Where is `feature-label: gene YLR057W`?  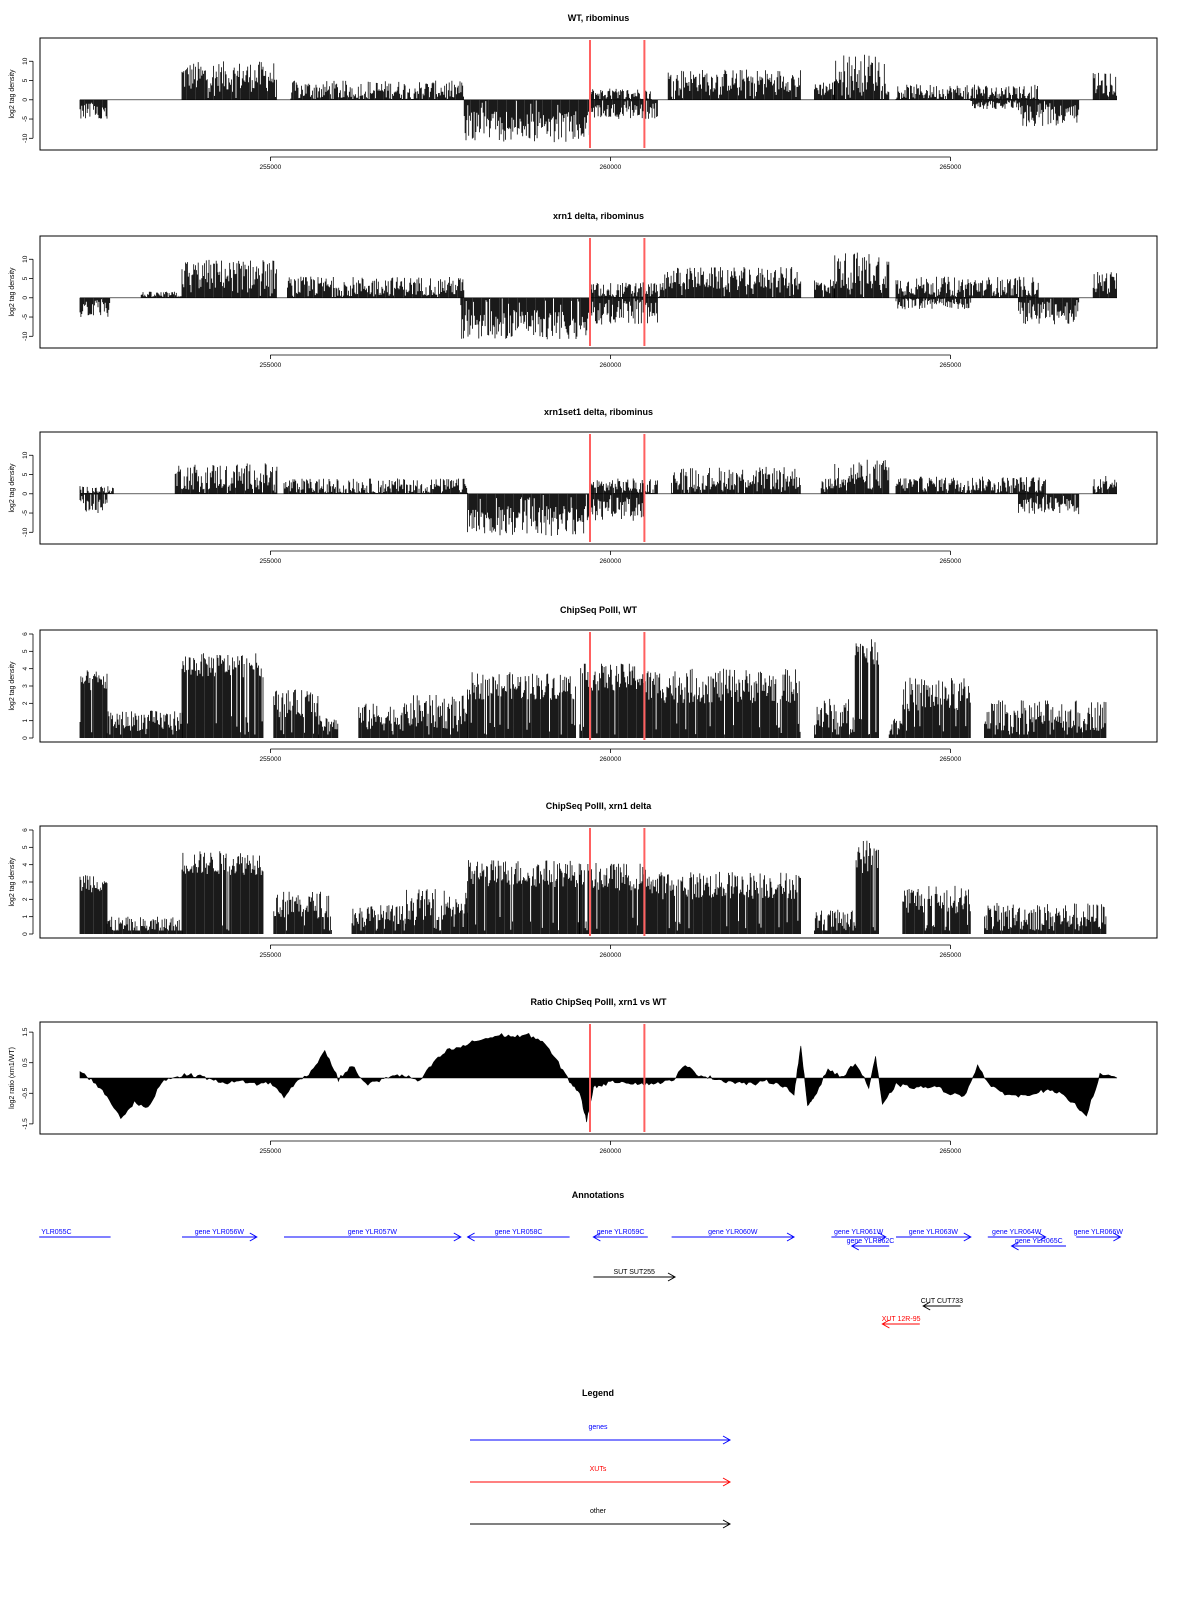 feature-label: gene YLR057W is located at coordinates (373, 1232).